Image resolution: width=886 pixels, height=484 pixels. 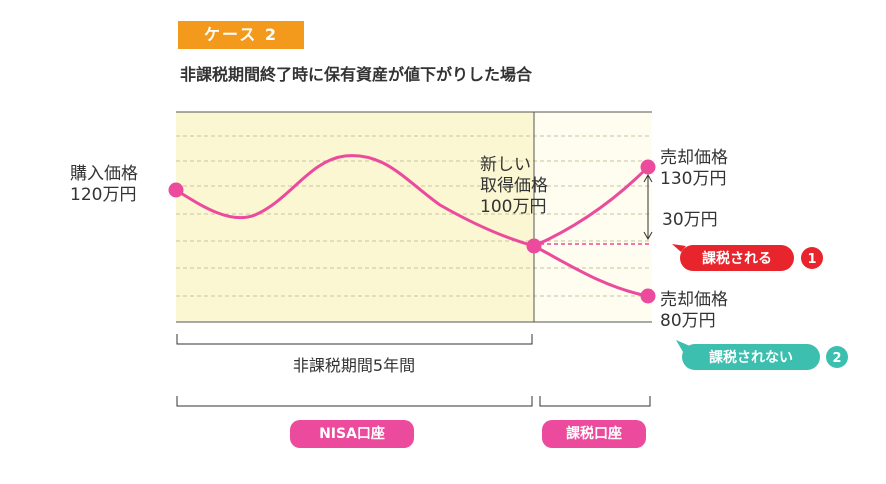 I want to click on new-cost-label-line2: 取得価格, so click(x=514, y=186).